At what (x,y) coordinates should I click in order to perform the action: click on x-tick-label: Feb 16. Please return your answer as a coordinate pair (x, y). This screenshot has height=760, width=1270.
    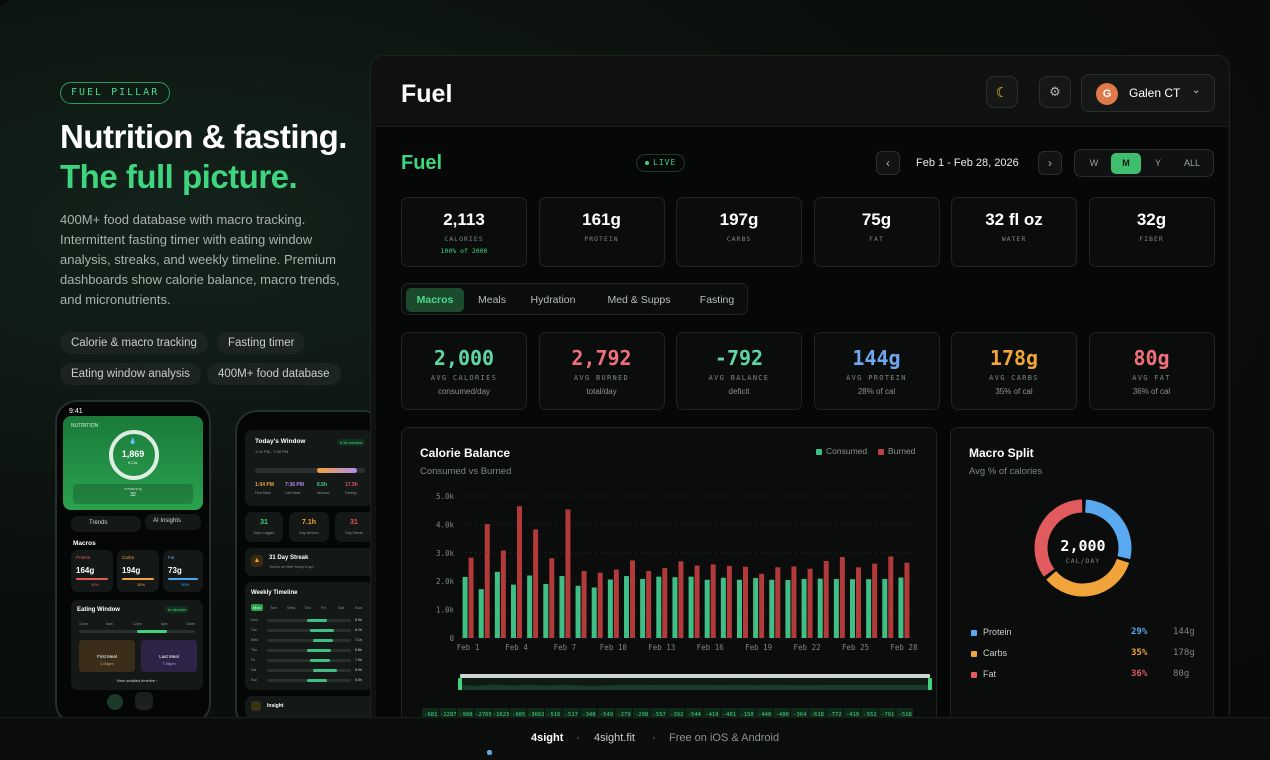
    Looking at the image, I should click on (711, 647).